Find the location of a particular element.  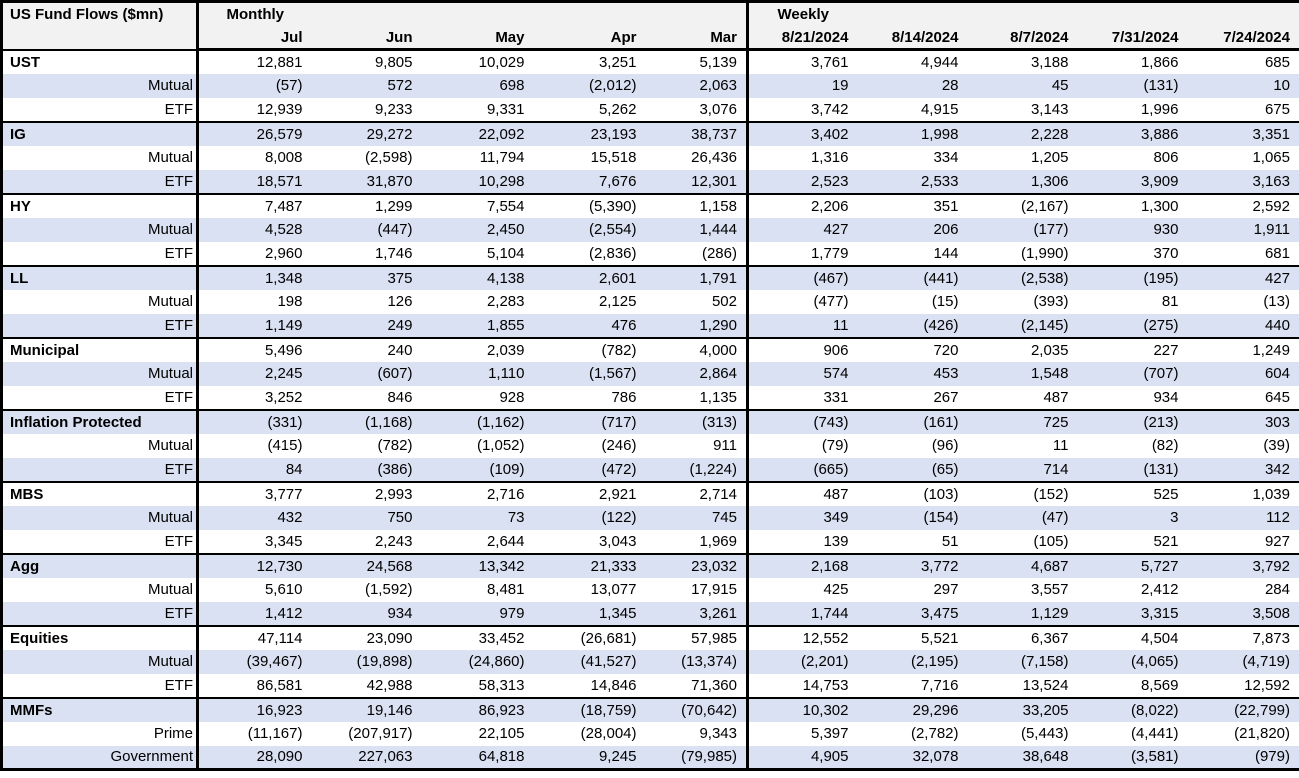

row-label-sub: Government is located at coordinates (100, 757).